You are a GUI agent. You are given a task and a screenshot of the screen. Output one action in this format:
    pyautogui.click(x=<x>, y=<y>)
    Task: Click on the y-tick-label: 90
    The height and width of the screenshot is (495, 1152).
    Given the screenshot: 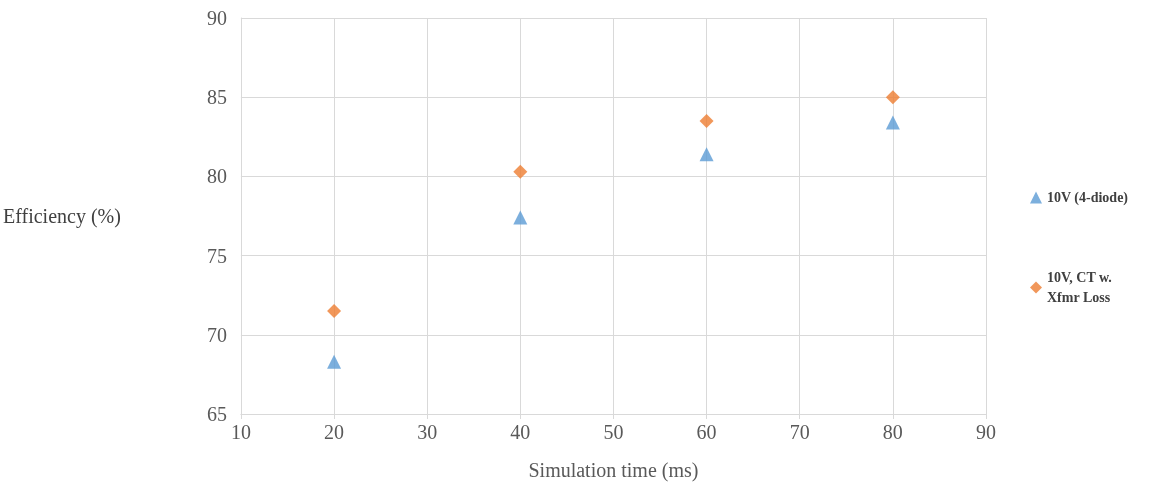 What is the action you would take?
    pyautogui.click(x=216, y=18)
    